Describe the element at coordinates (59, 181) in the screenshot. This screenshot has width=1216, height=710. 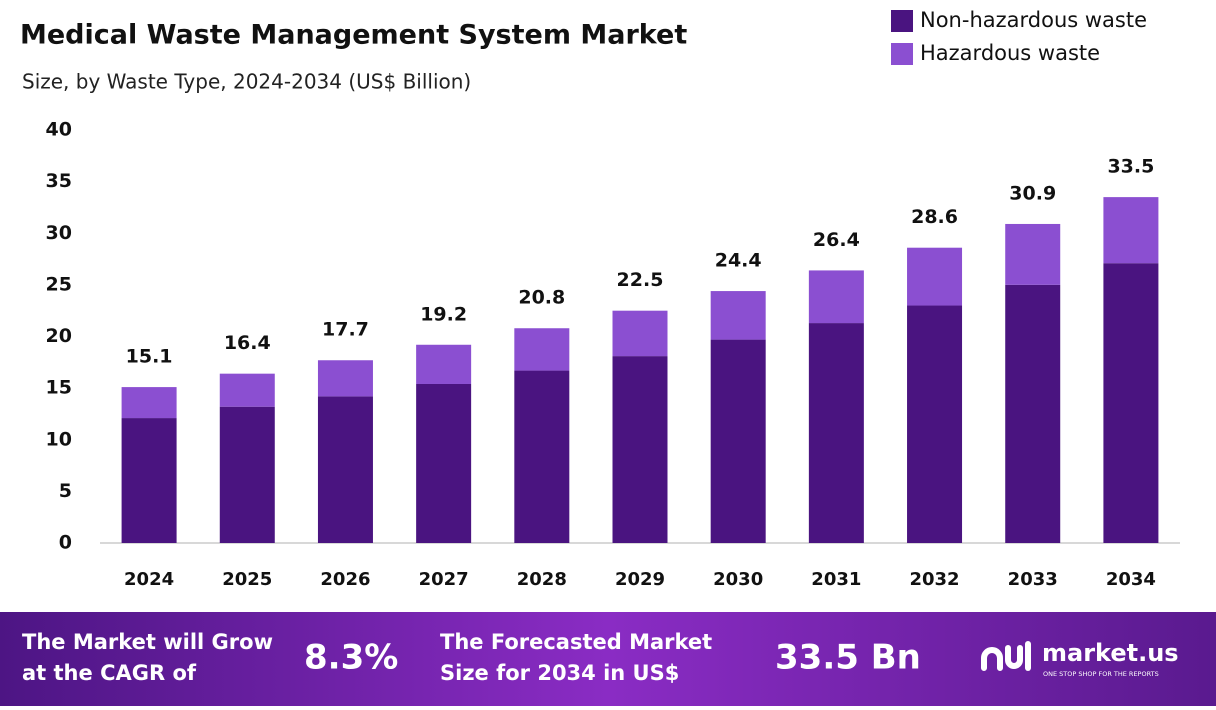
I see `y-tick-label: 35` at that location.